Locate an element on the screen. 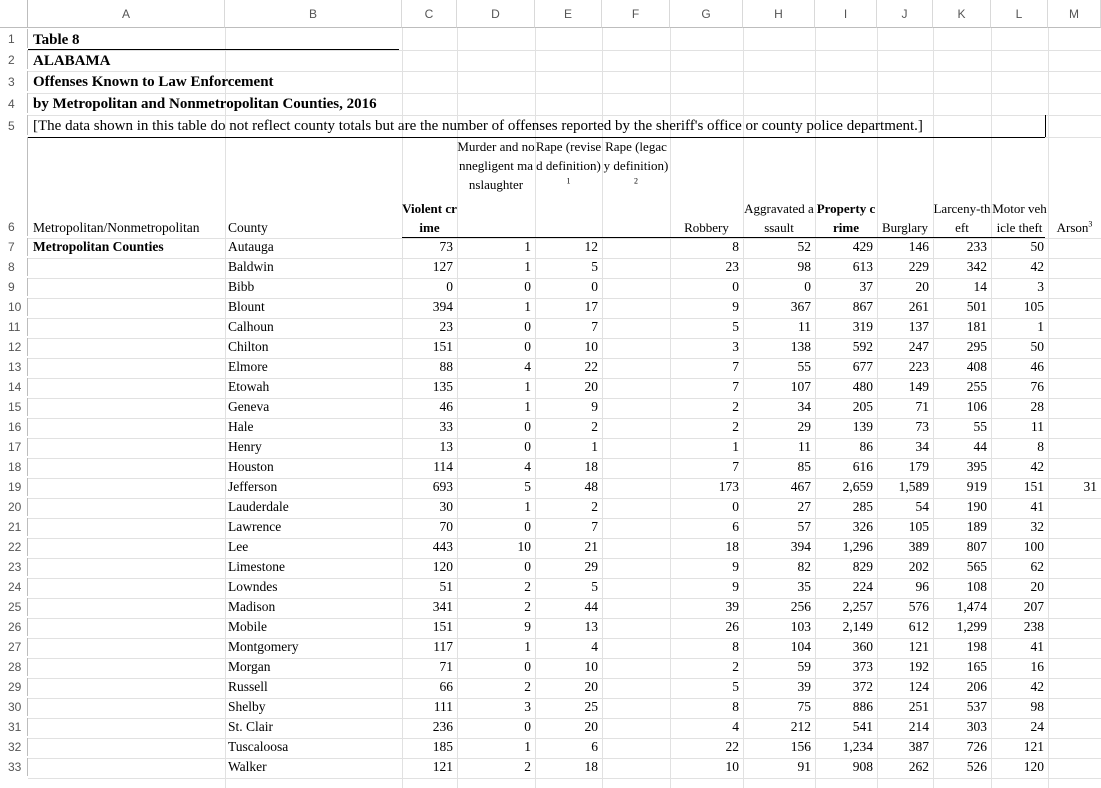 The height and width of the screenshot is (788, 1101). cell-larceny: 233 is located at coordinates (976, 246).